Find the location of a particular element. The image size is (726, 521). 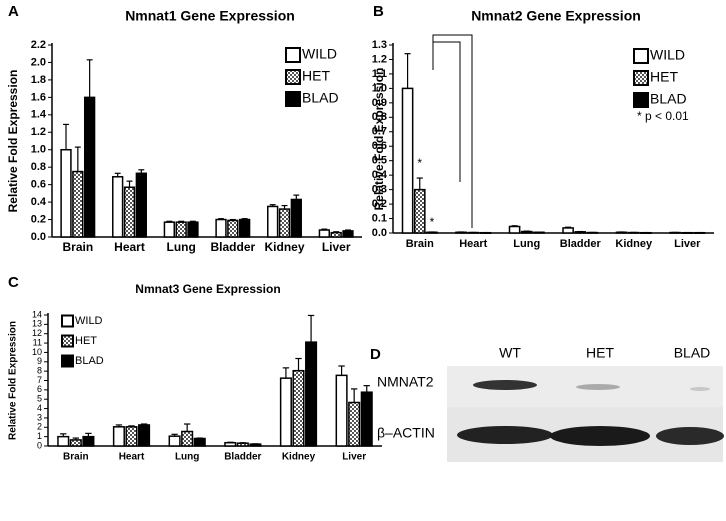

y-tick-label: 0.1 is located at coordinates (379, 218).